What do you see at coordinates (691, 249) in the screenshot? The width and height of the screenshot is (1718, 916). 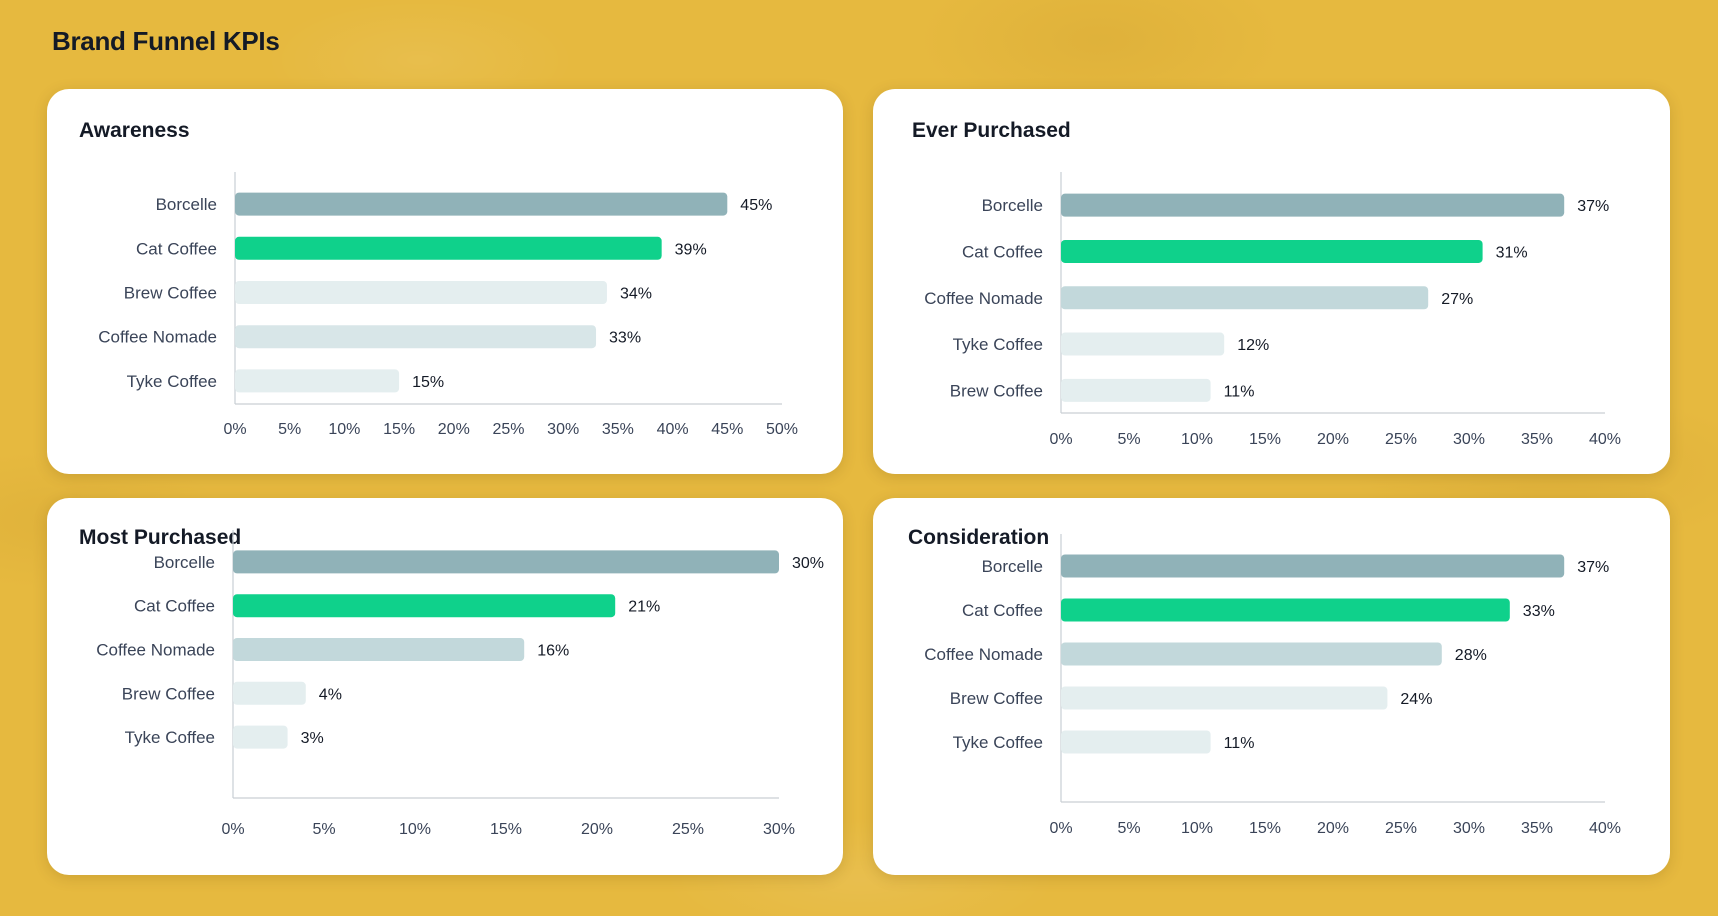 I see `data-label: 39%` at bounding box center [691, 249].